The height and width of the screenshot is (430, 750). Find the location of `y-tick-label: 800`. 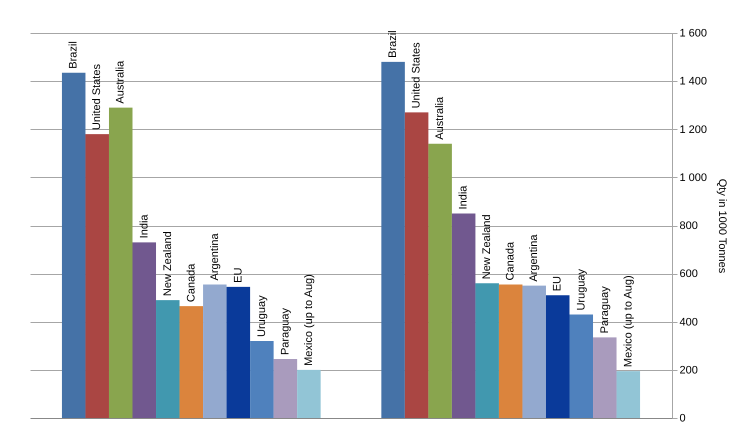

y-tick-label: 800 is located at coordinates (689, 226).